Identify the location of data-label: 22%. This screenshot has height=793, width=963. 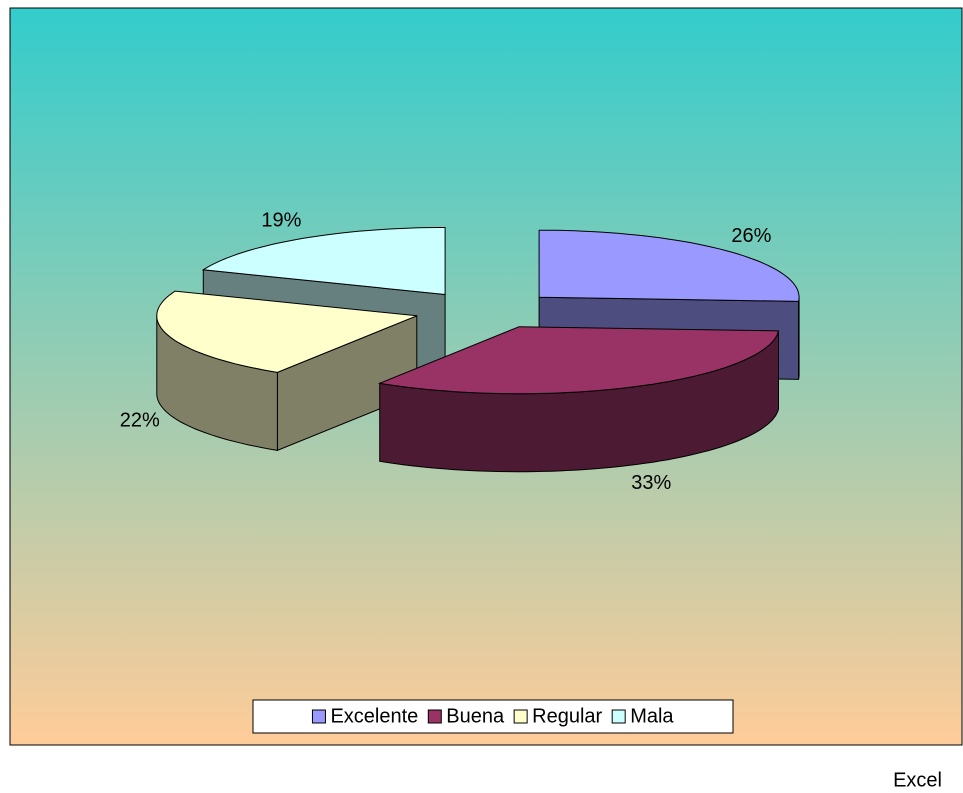
(140, 420).